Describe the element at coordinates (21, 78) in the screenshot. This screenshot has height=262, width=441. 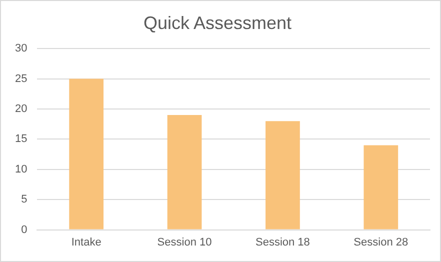
I see `y-tick-label: 25` at that location.